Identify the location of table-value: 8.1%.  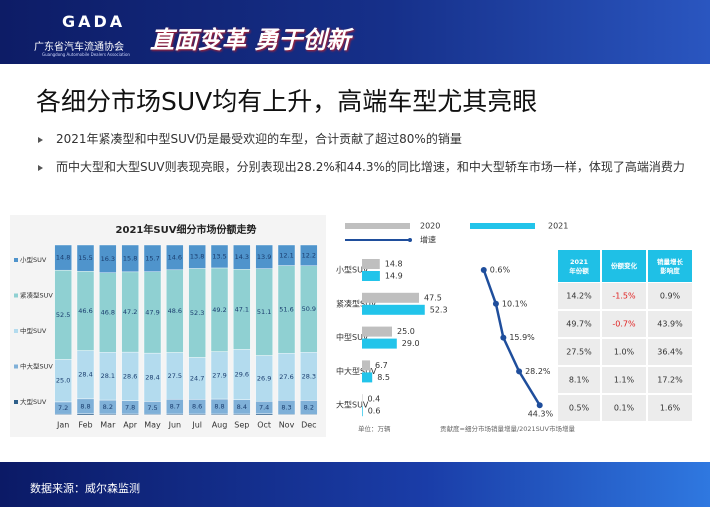
(579, 380).